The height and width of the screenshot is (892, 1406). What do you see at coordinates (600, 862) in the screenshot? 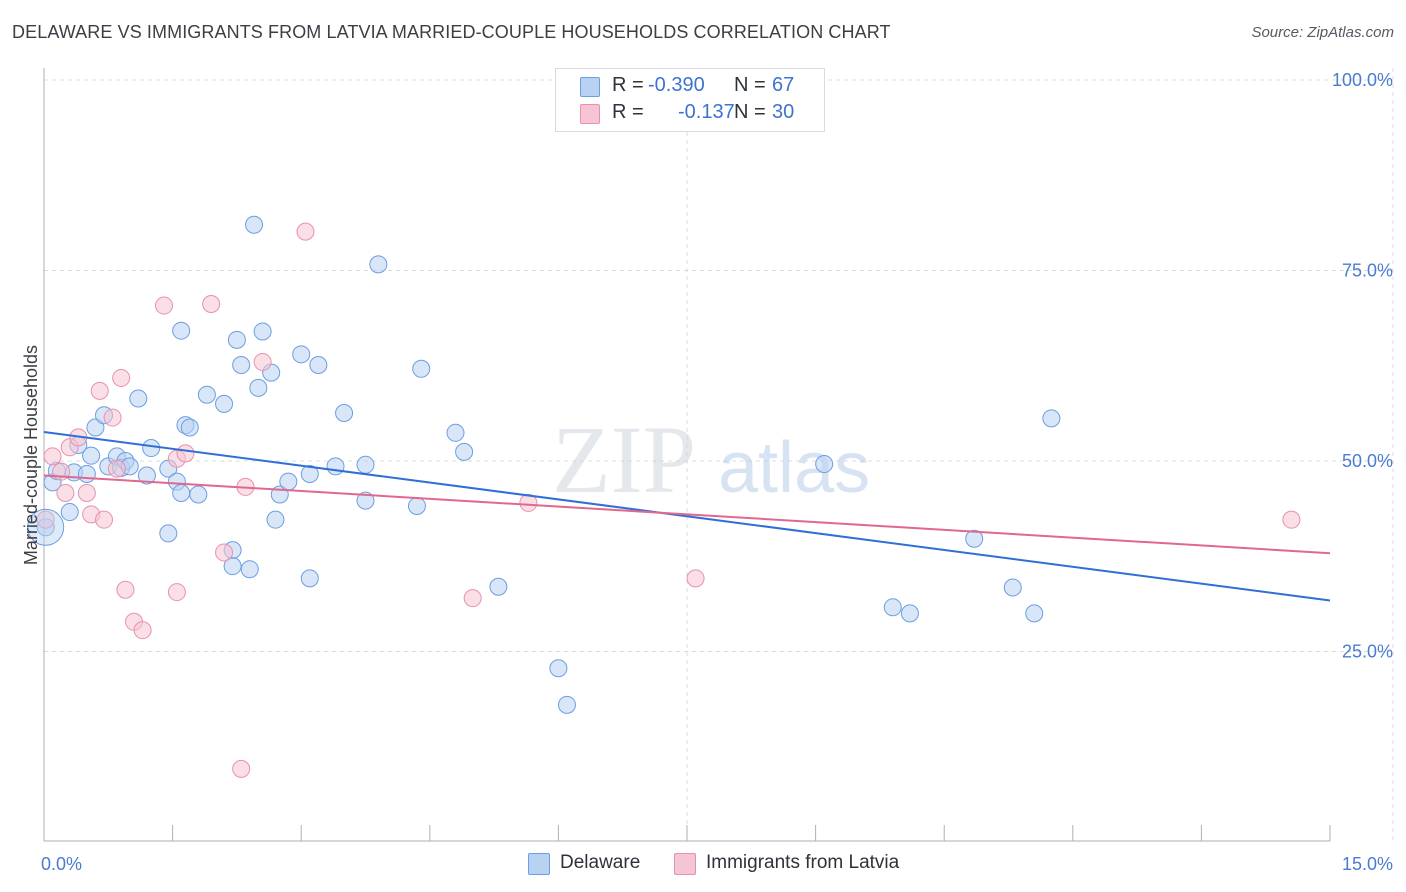
I see `legend-label-delaware: Delaware` at bounding box center [600, 862].